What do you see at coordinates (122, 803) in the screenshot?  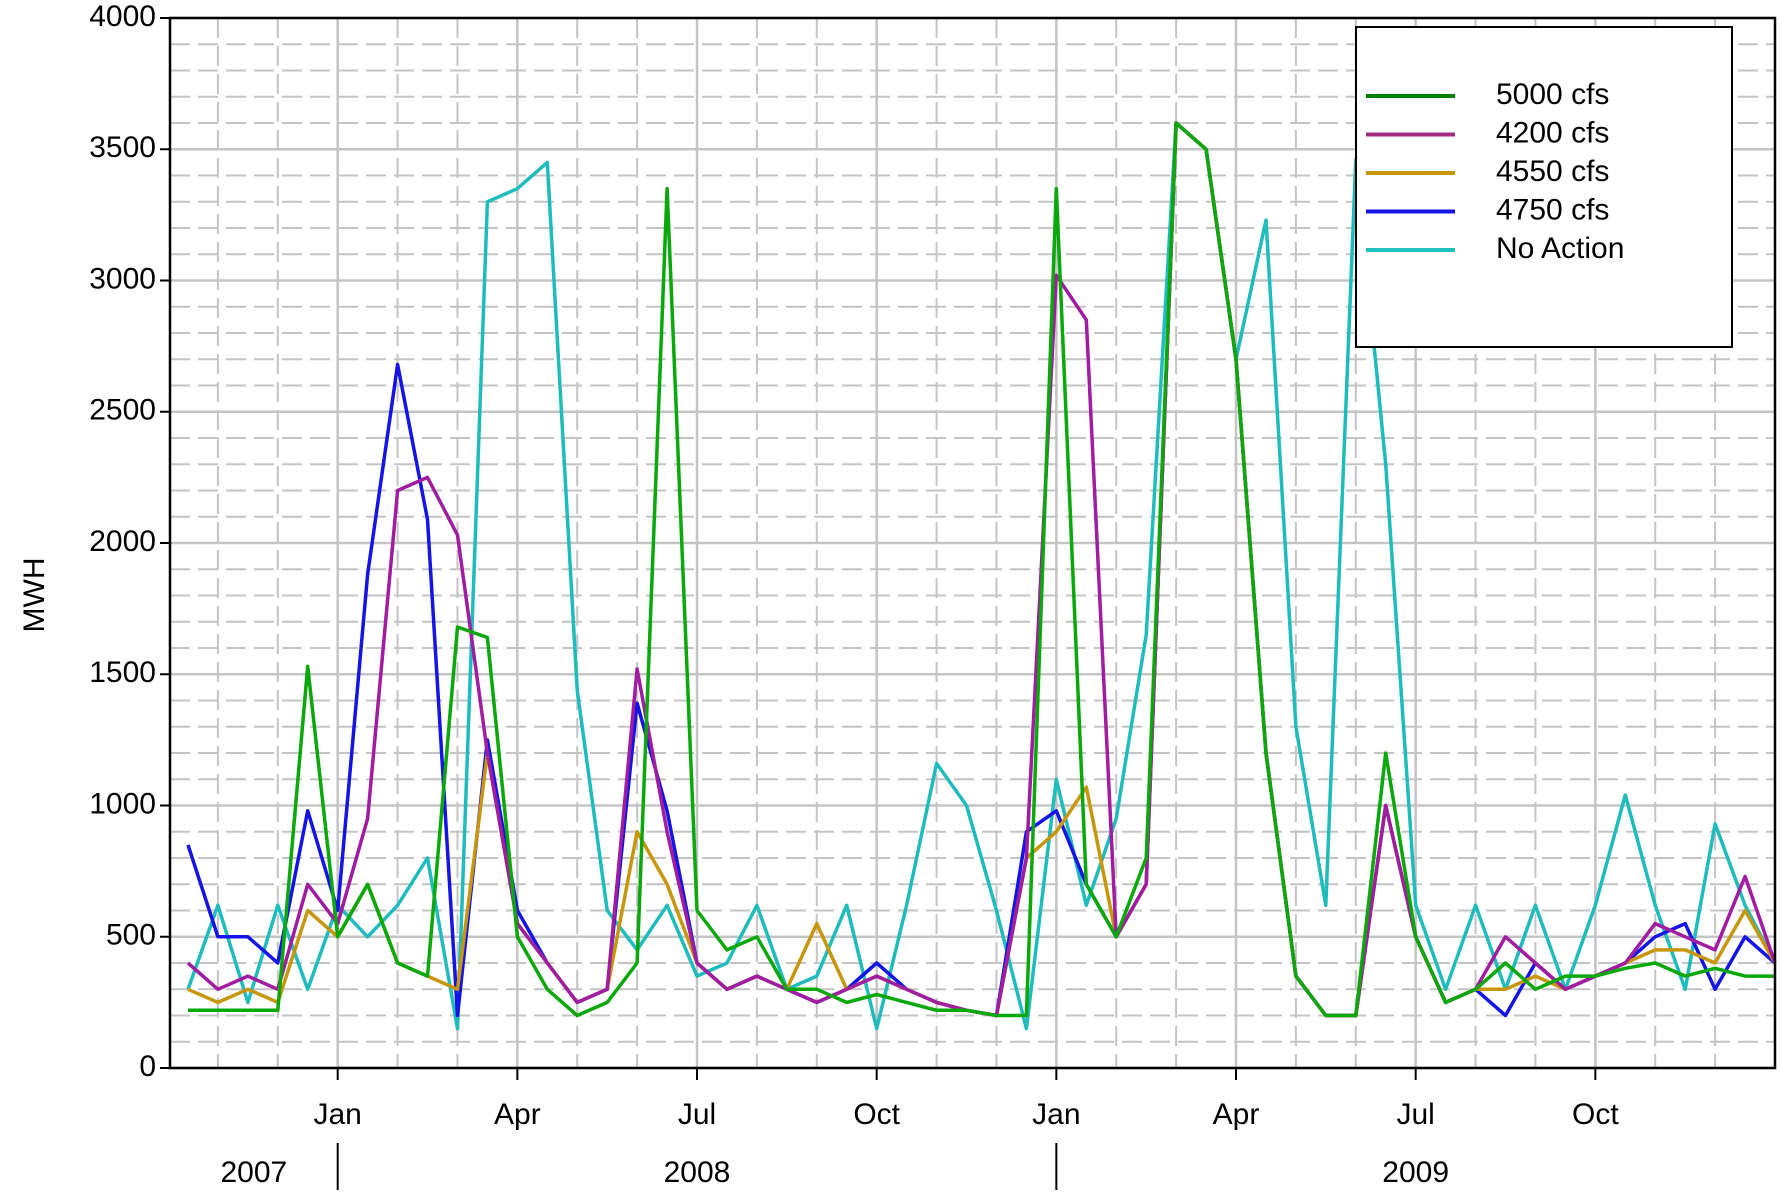 I see `y-tick-label: 1000` at bounding box center [122, 803].